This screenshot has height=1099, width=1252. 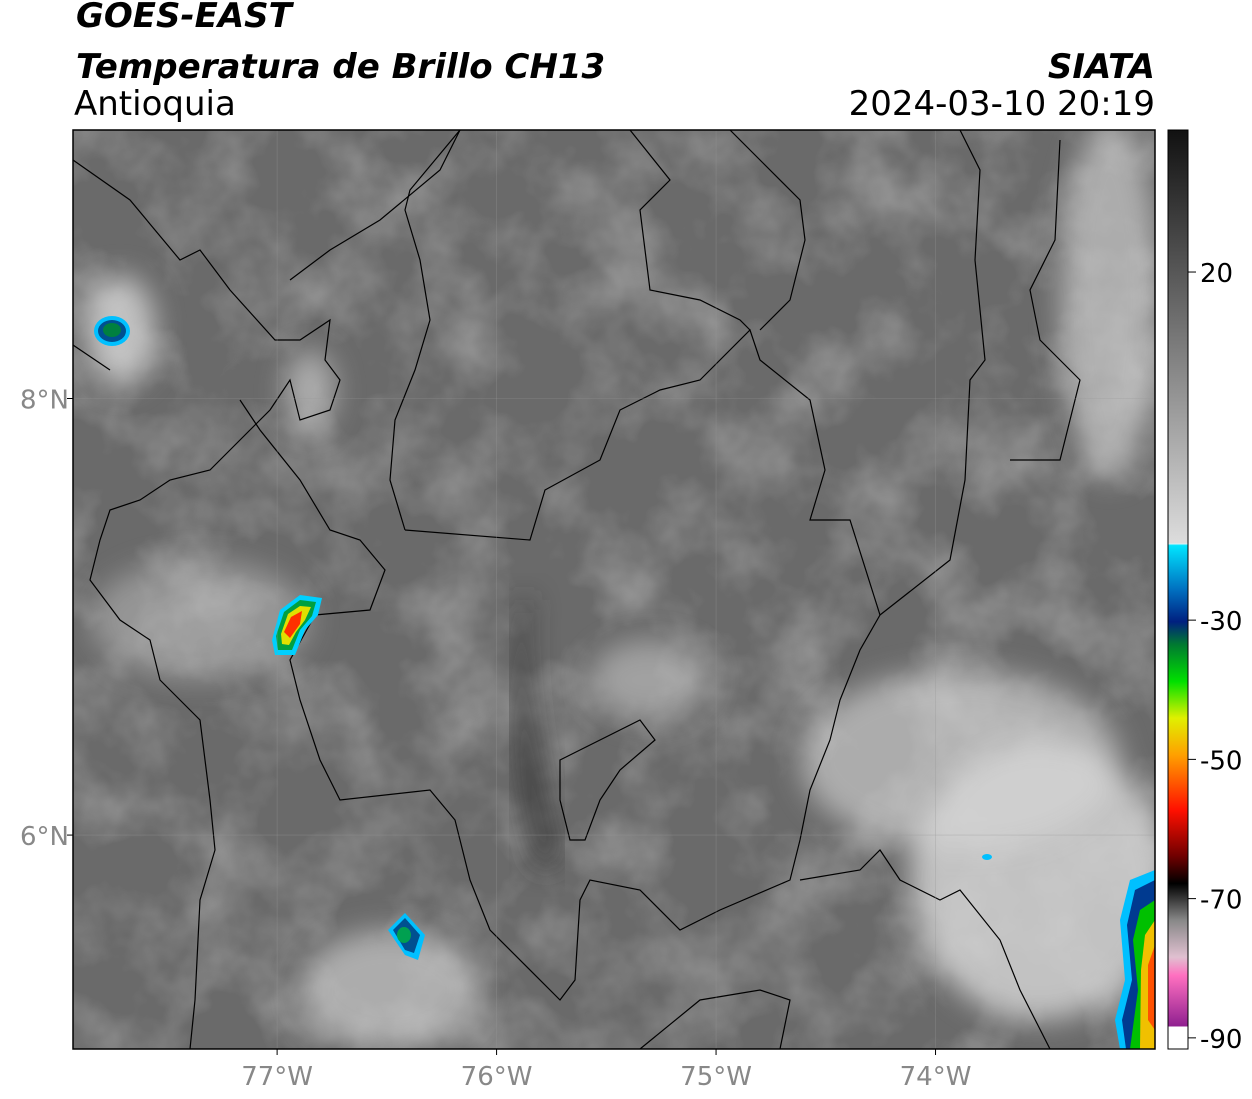 What do you see at coordinates (155, 104) in the screenshot?
I see `region: Antioquia` at bounding box center [155, 104].